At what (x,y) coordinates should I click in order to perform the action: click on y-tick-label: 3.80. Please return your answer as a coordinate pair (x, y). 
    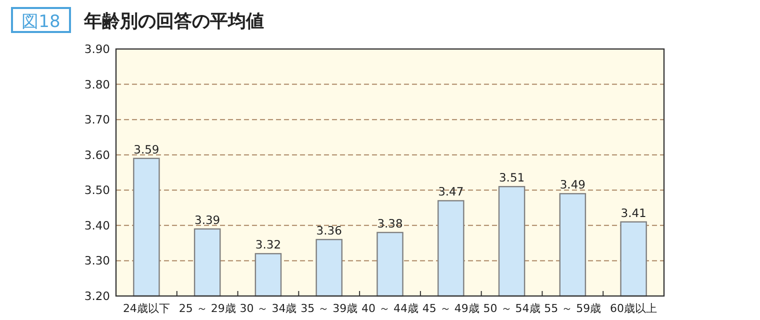
    Looking at the image, I should click on (97, 84).